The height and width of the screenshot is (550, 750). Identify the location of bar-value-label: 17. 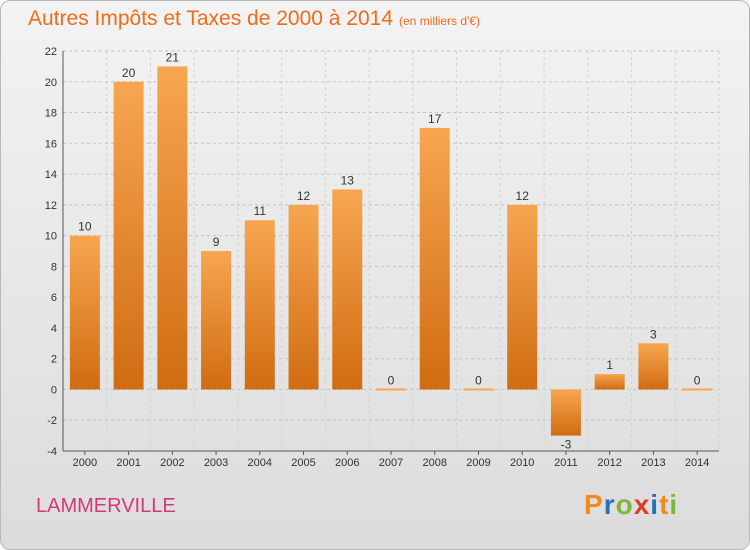
(435, 119).